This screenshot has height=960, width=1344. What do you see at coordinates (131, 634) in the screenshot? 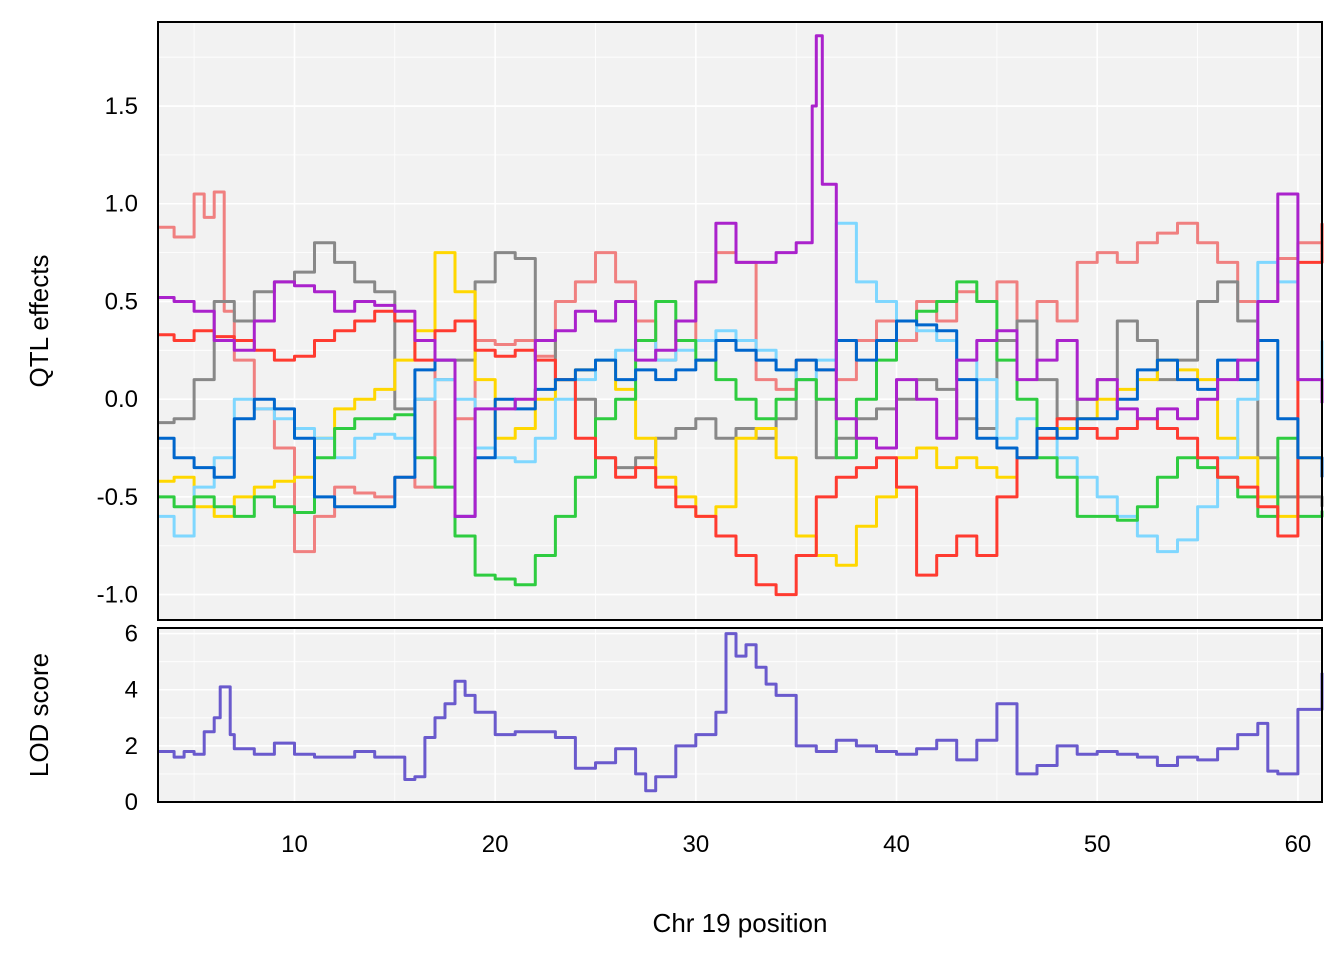
I see `y-tick-label: 6` at bounding box center [131, 634].